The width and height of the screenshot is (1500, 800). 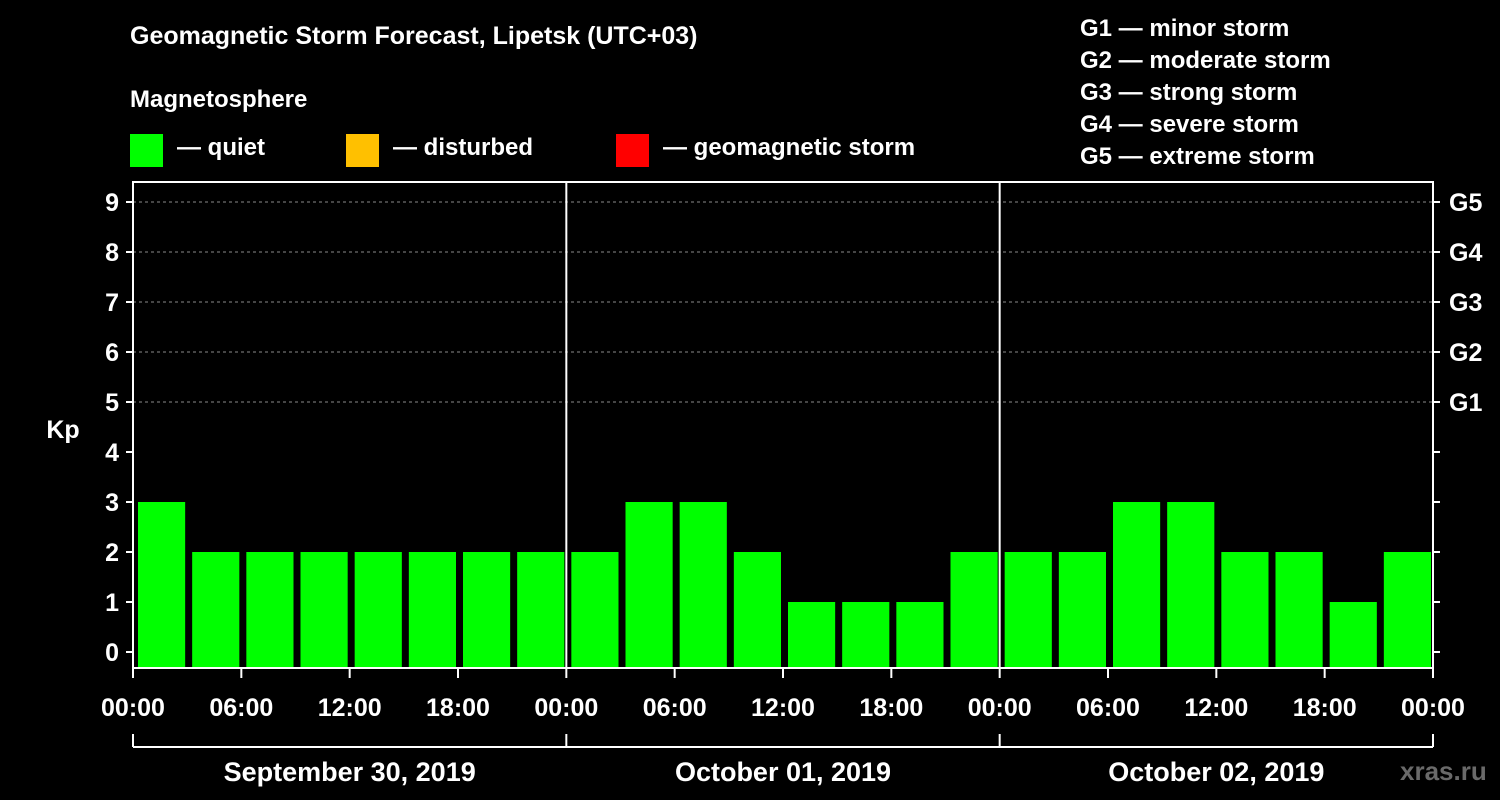 I want to click on legend-swatch-storm, so click(x=632, y=150).